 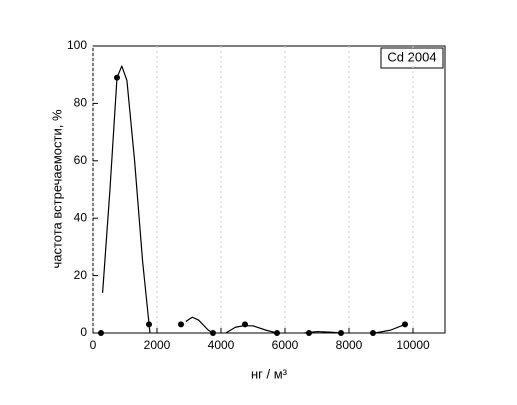 I want to click on y-tick-label: 0, so click(x=83, y=332).